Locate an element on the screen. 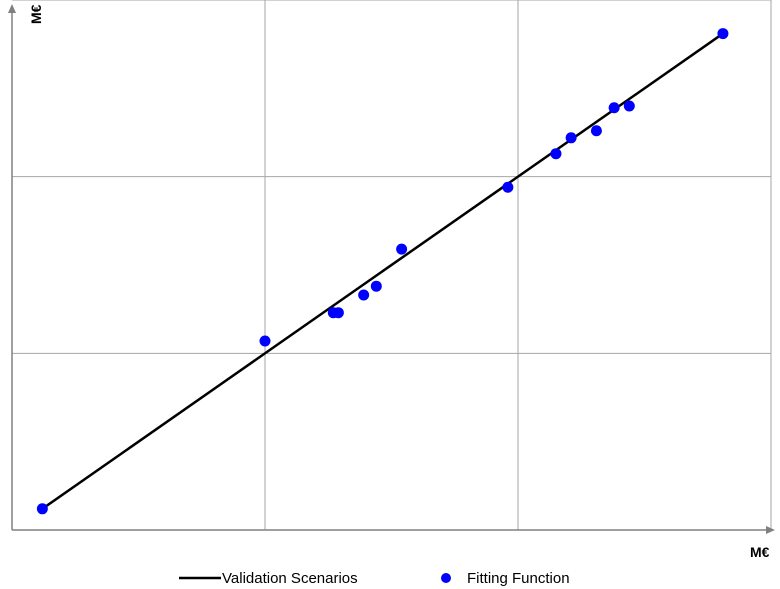  legend-label-validation-scenarios: Validation Scenarios is located at coordinates (290, 578).